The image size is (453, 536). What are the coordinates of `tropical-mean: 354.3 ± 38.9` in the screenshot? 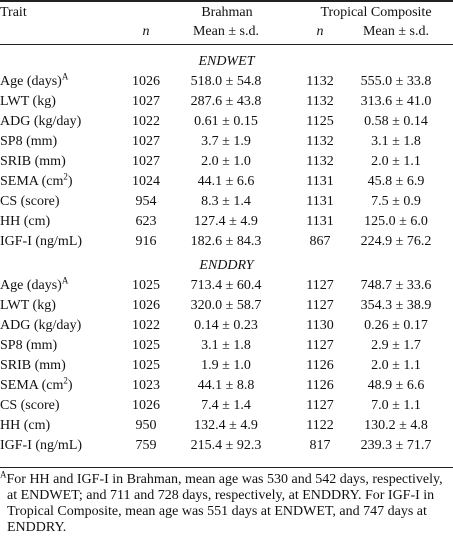 It's located at (396, 305).